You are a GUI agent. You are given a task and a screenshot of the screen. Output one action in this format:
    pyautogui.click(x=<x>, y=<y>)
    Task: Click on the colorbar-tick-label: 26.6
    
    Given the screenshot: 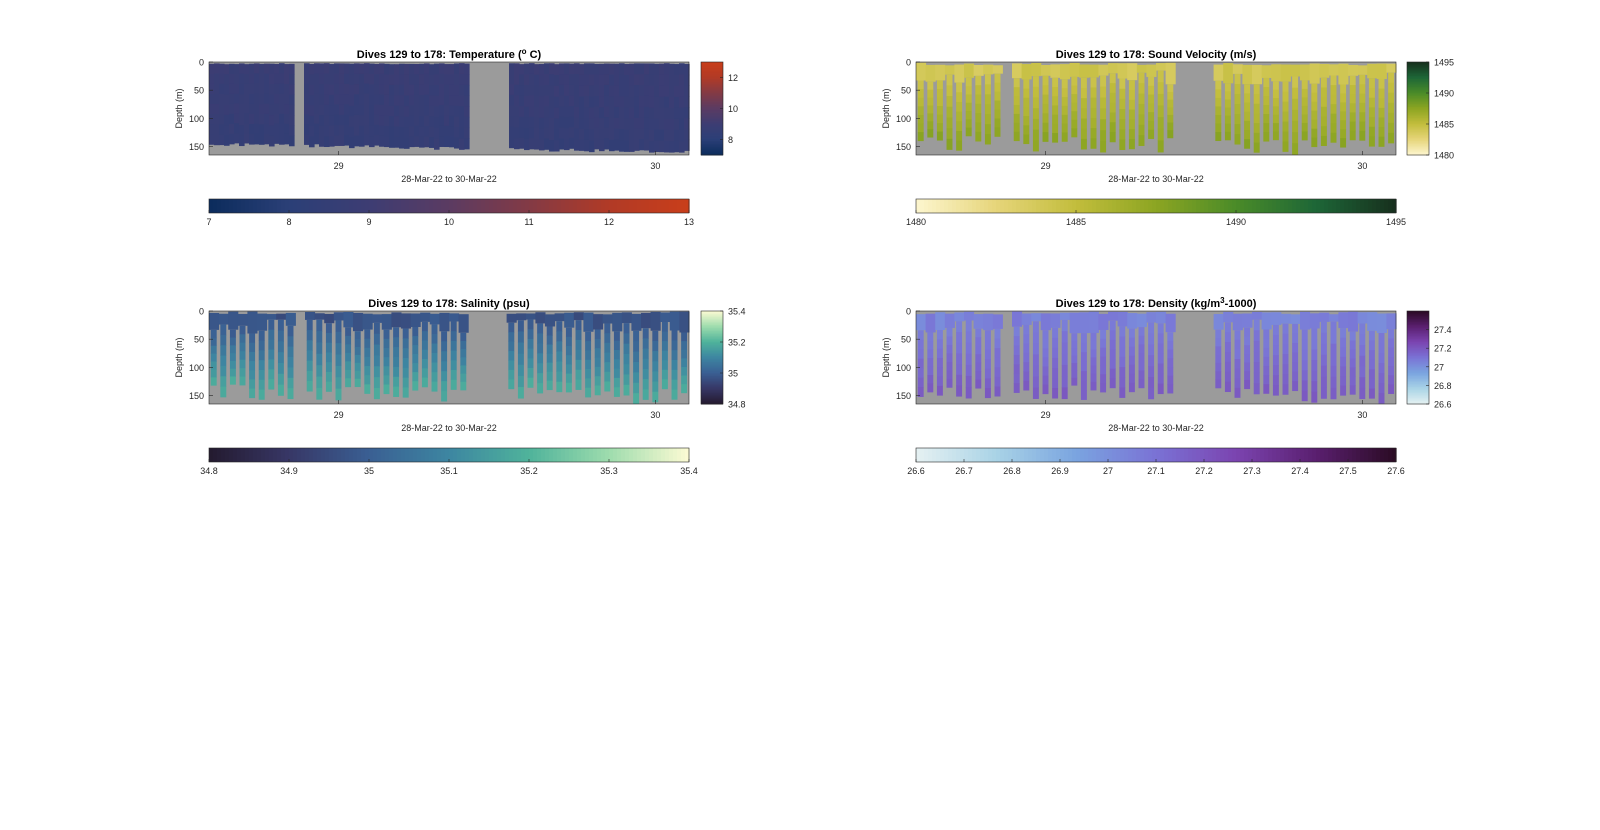 What is the action you would take?
    pyautogui.click(x=1443, y=405)
    